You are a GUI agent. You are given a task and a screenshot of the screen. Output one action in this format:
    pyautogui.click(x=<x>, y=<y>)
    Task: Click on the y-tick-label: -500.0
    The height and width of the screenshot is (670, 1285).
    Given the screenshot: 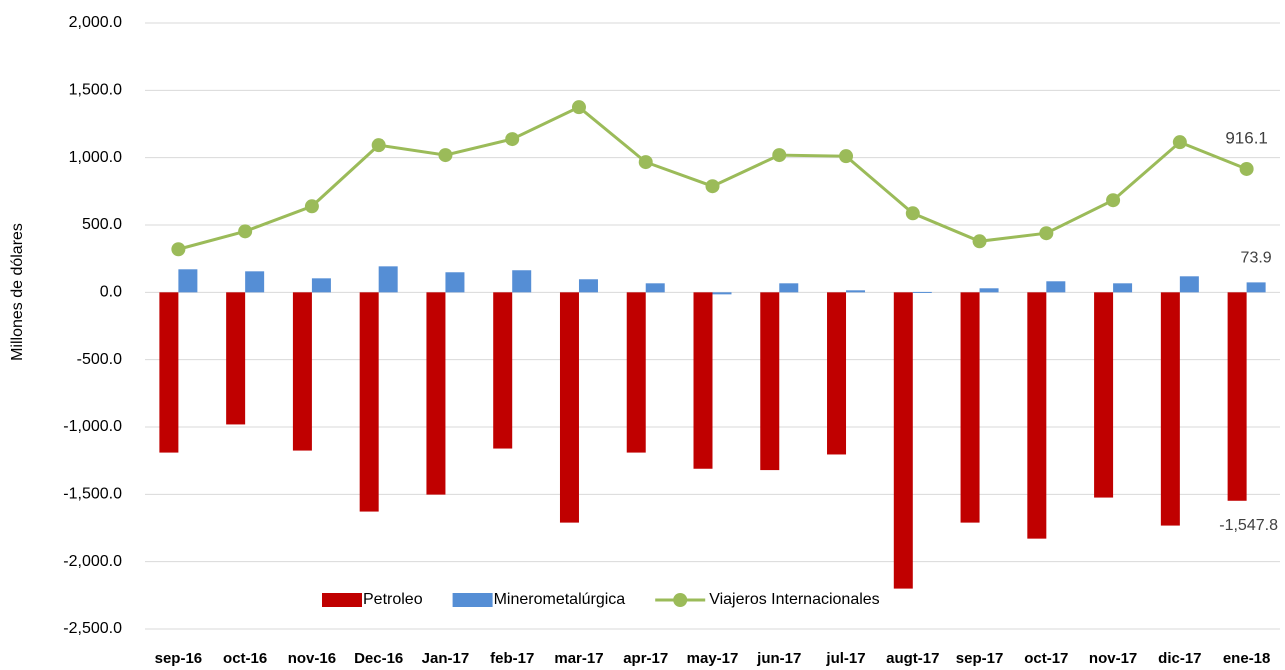 What is the action you would take?
    pyautogui.click(x=99, y=359)
    